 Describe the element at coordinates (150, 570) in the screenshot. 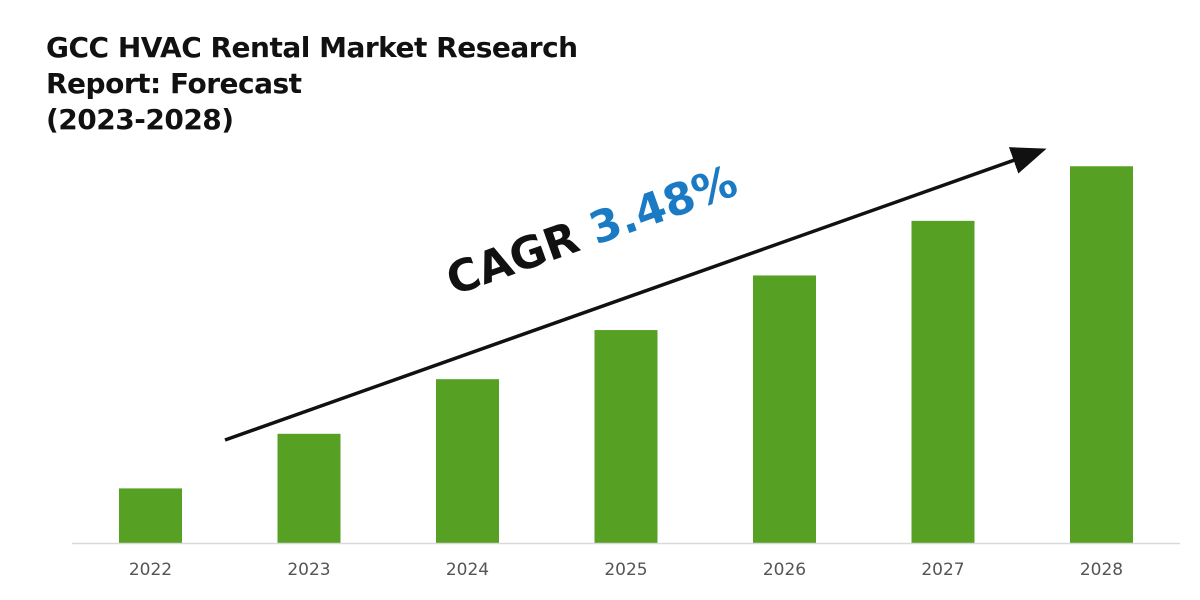

I see `x-tick-label: 2022` at that location.